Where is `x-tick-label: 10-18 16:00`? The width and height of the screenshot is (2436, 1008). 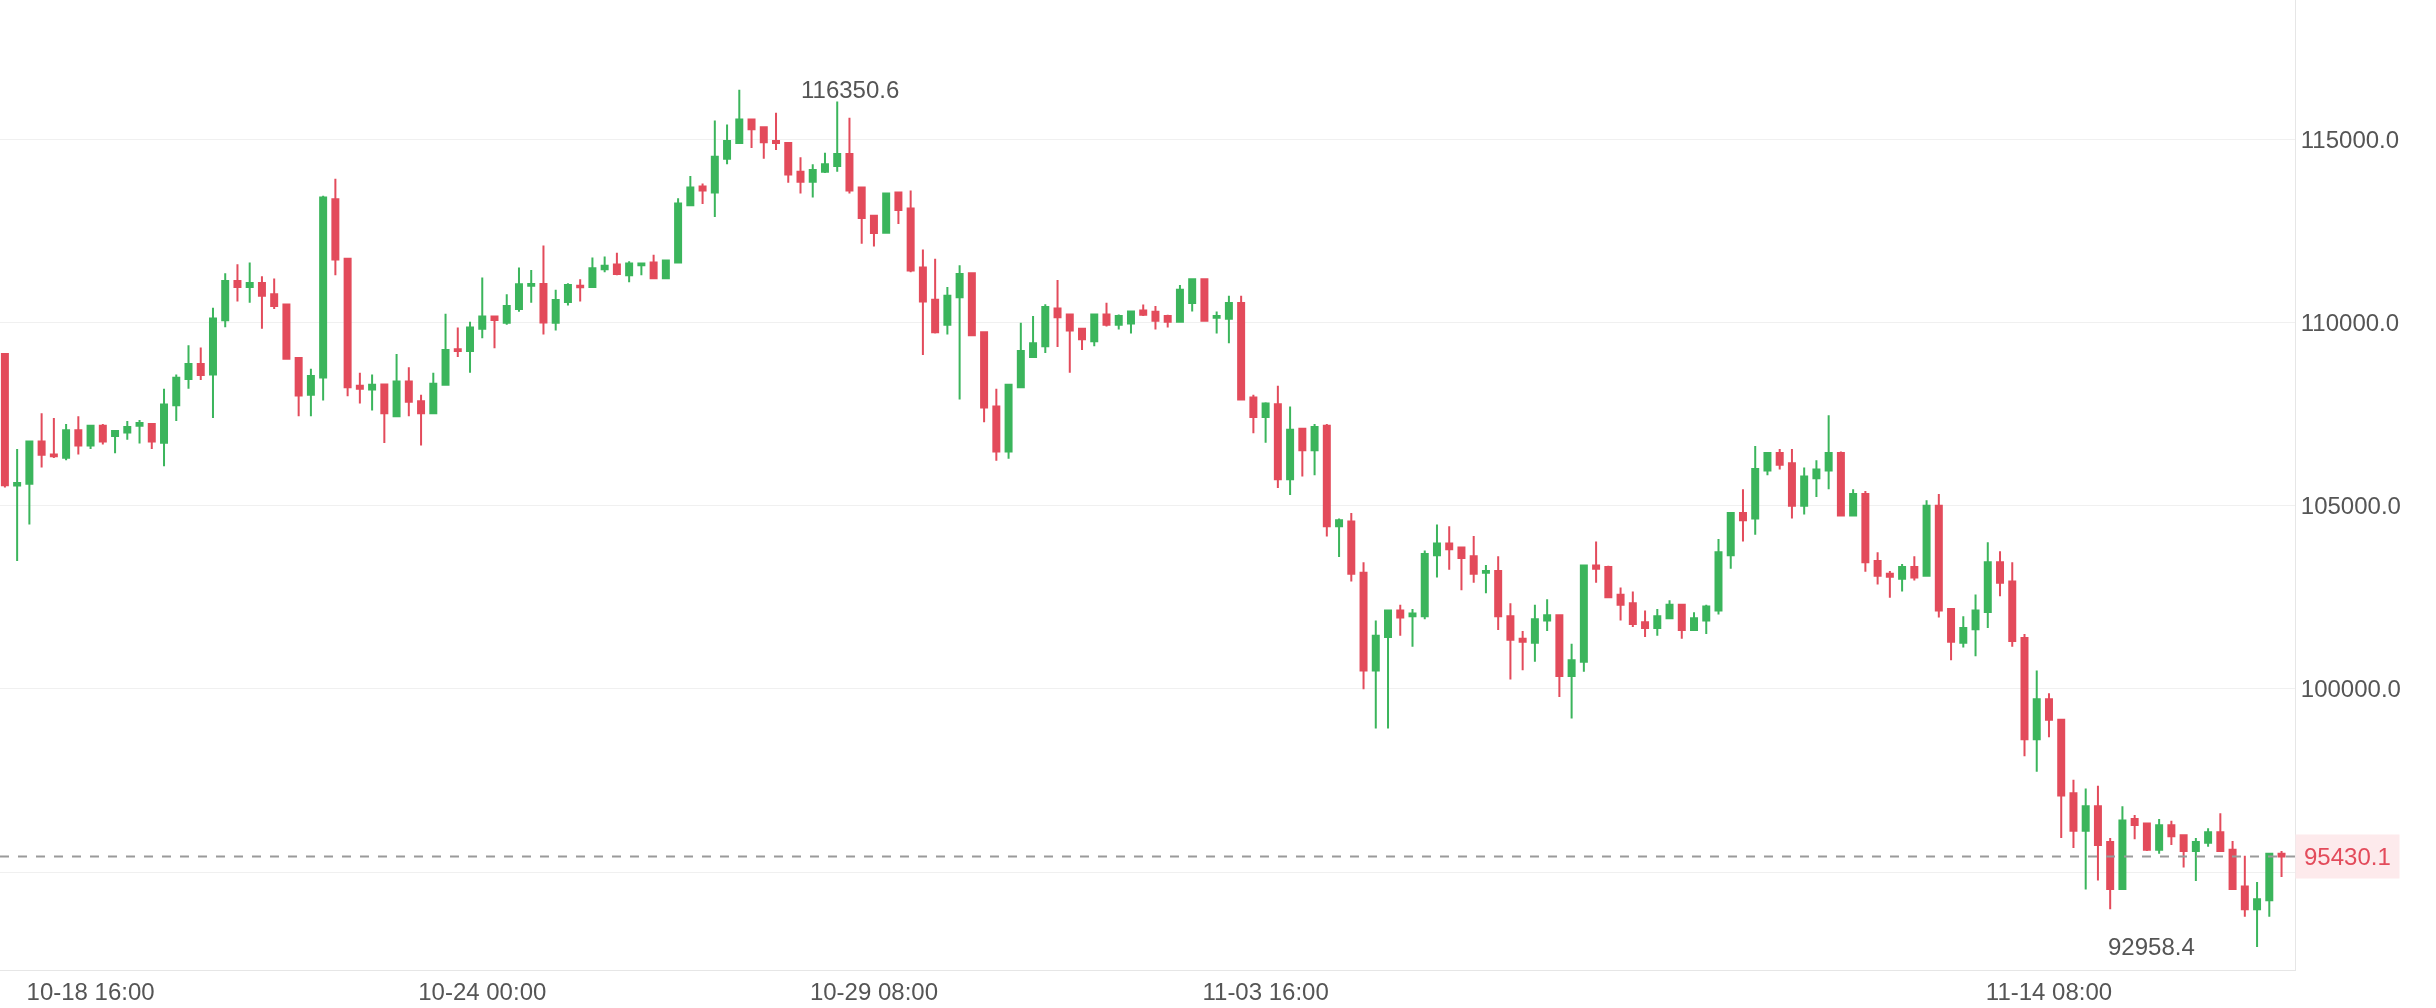 x-tick-label: 10-18 16:00 is located at coordinates (90, 991).